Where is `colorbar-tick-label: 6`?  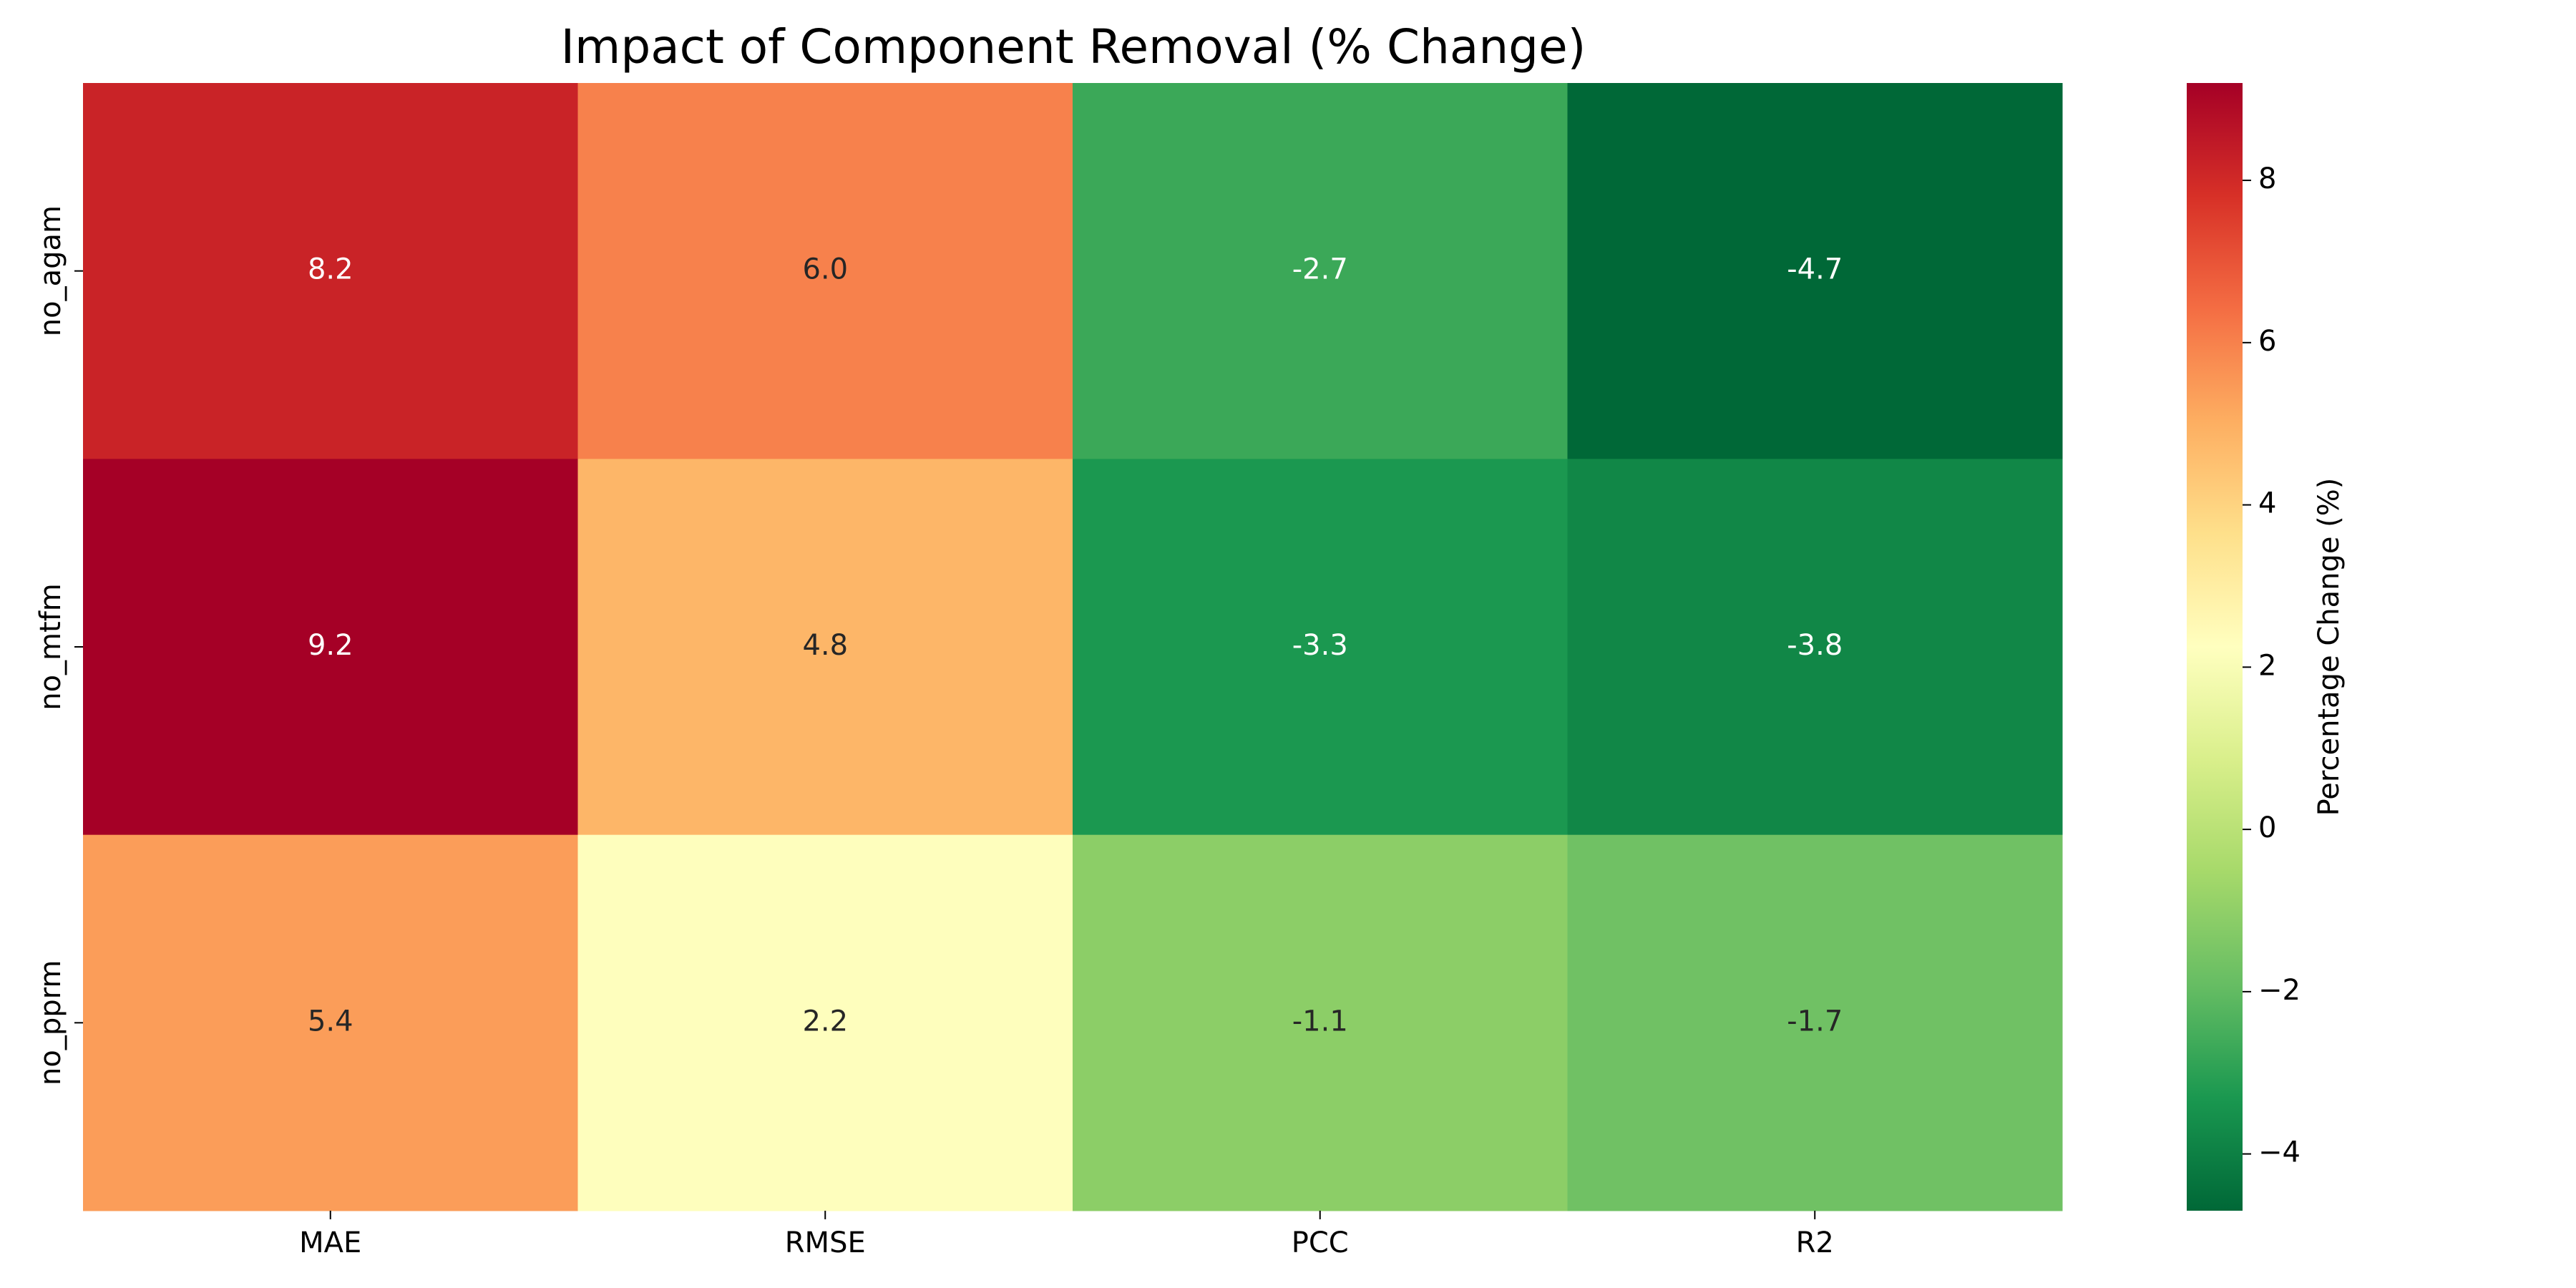 colorbar-tick-label: 6 is located at coordinates (2267, 341).